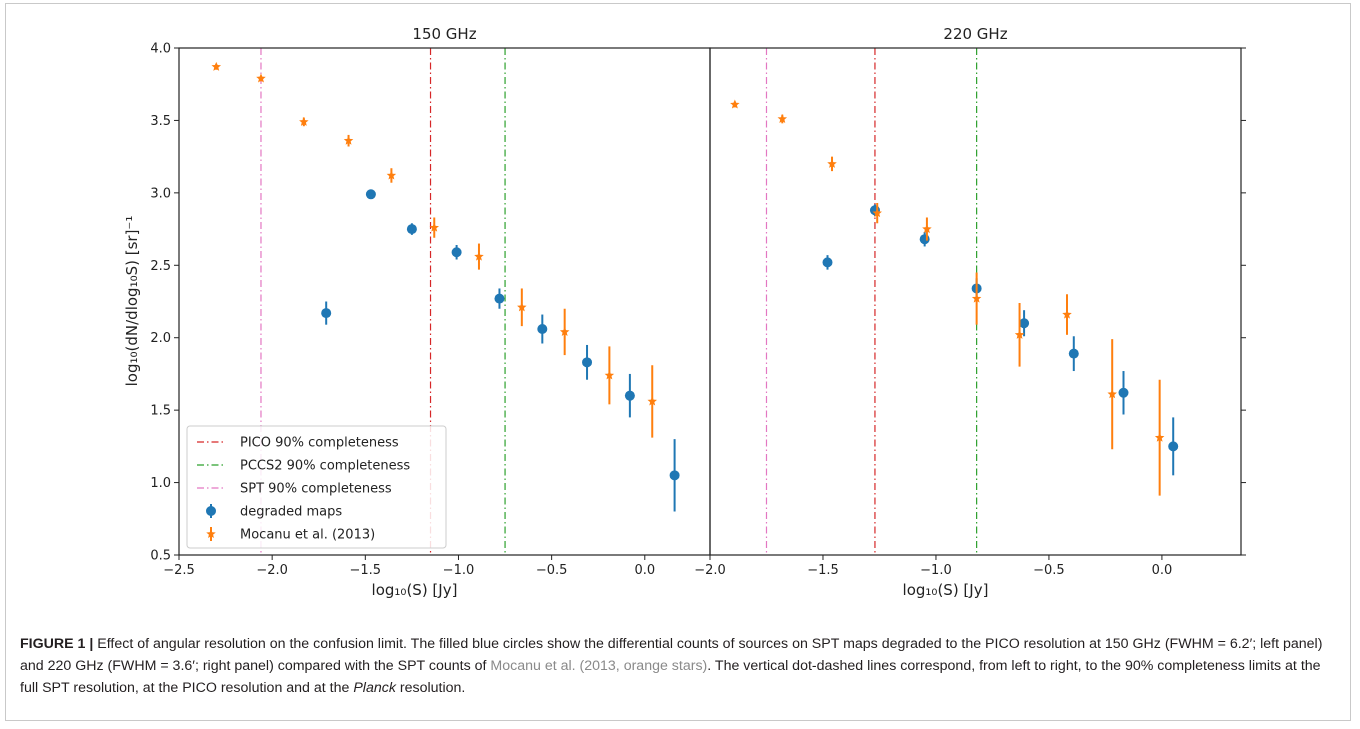 This screenshot has width=1360, height=729. Describe the element at coordinates (975, 34) in the screenshot. I see `panel-title: 220 GHz` at that location.